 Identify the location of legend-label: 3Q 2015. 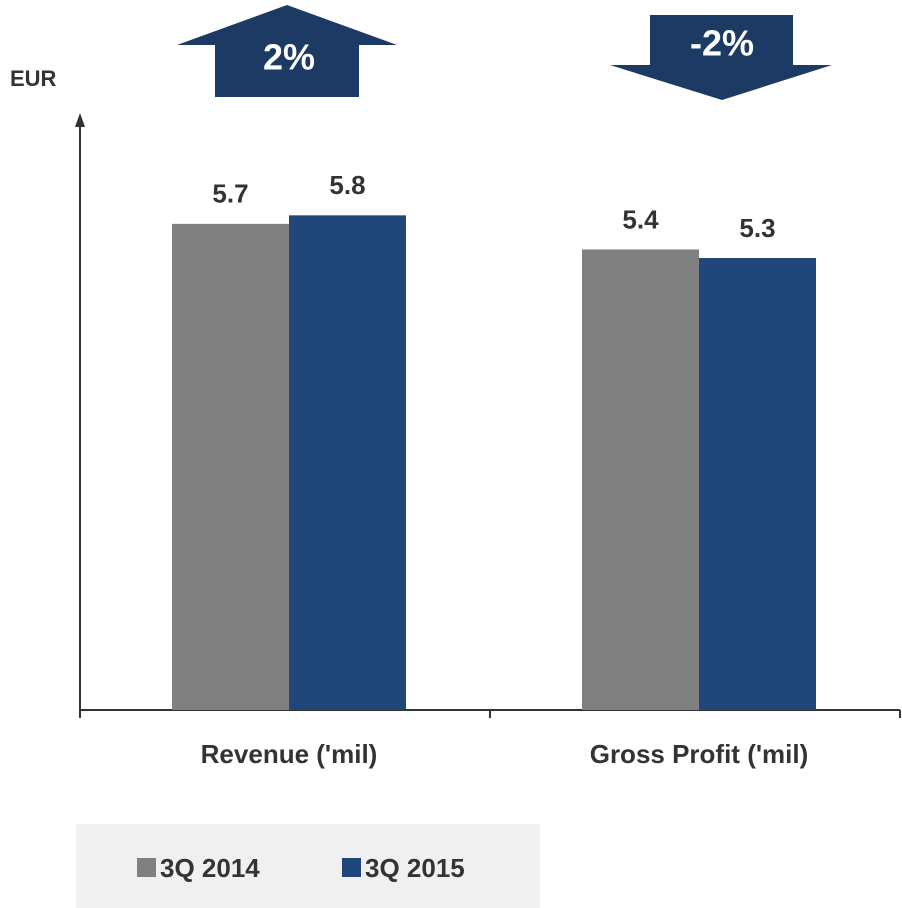
(415, 868).